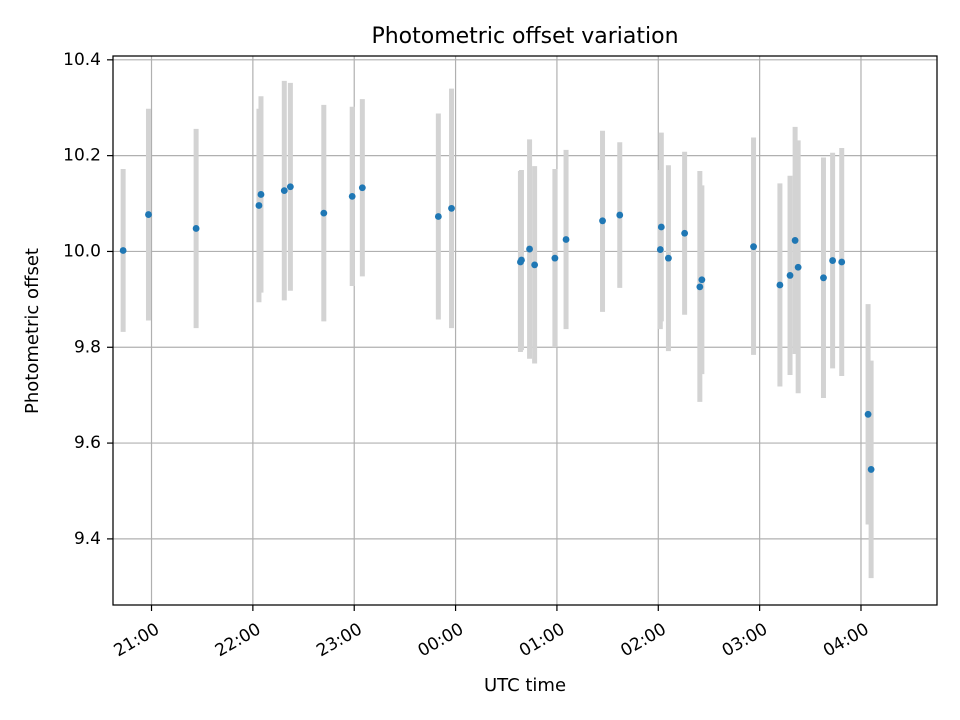 This screenshot has width=960, height=720. What do you see at coordinates (87, 443) in the screenshot?
I see `y-tick-label: 9.6` at bounding box center [87, 443].